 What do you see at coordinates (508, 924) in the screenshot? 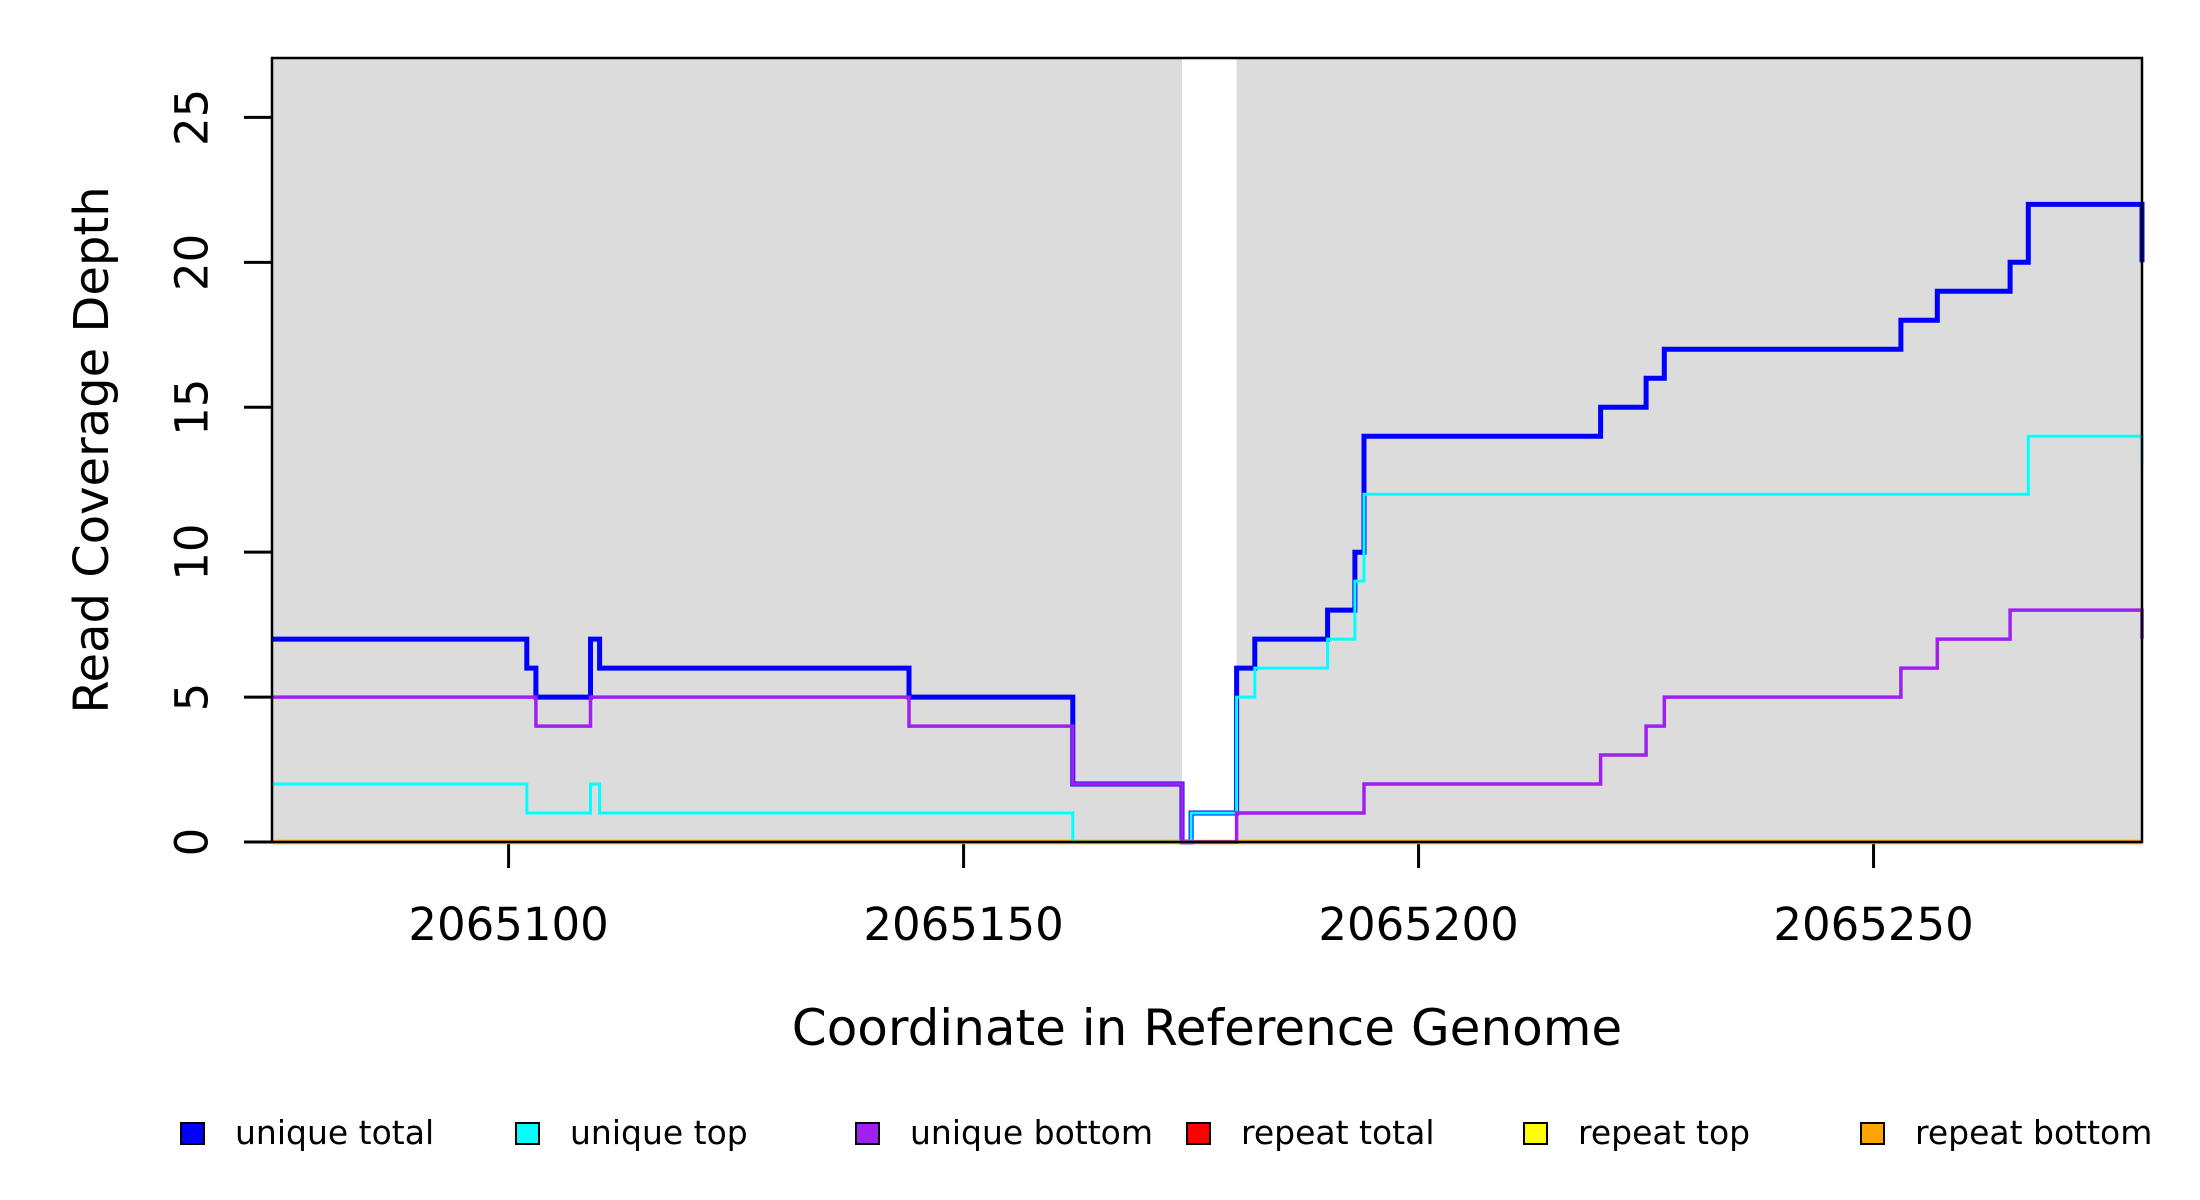
I see `x-tick-label-0: 2065100` at bounding box center [508, 924].